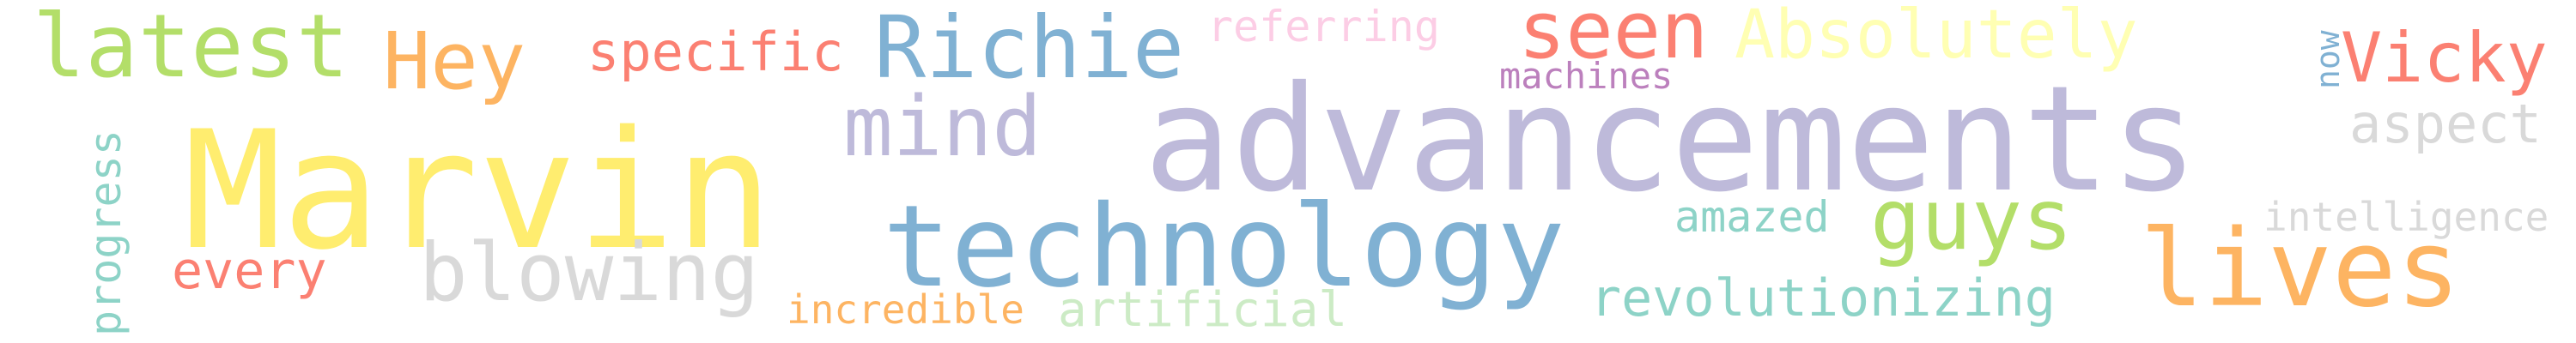 The width and height of the screenshot is (2576, 343). Describe the element at coordinates (1030, 49) in the screenshot. I see `word-richie: Richie` at that location.